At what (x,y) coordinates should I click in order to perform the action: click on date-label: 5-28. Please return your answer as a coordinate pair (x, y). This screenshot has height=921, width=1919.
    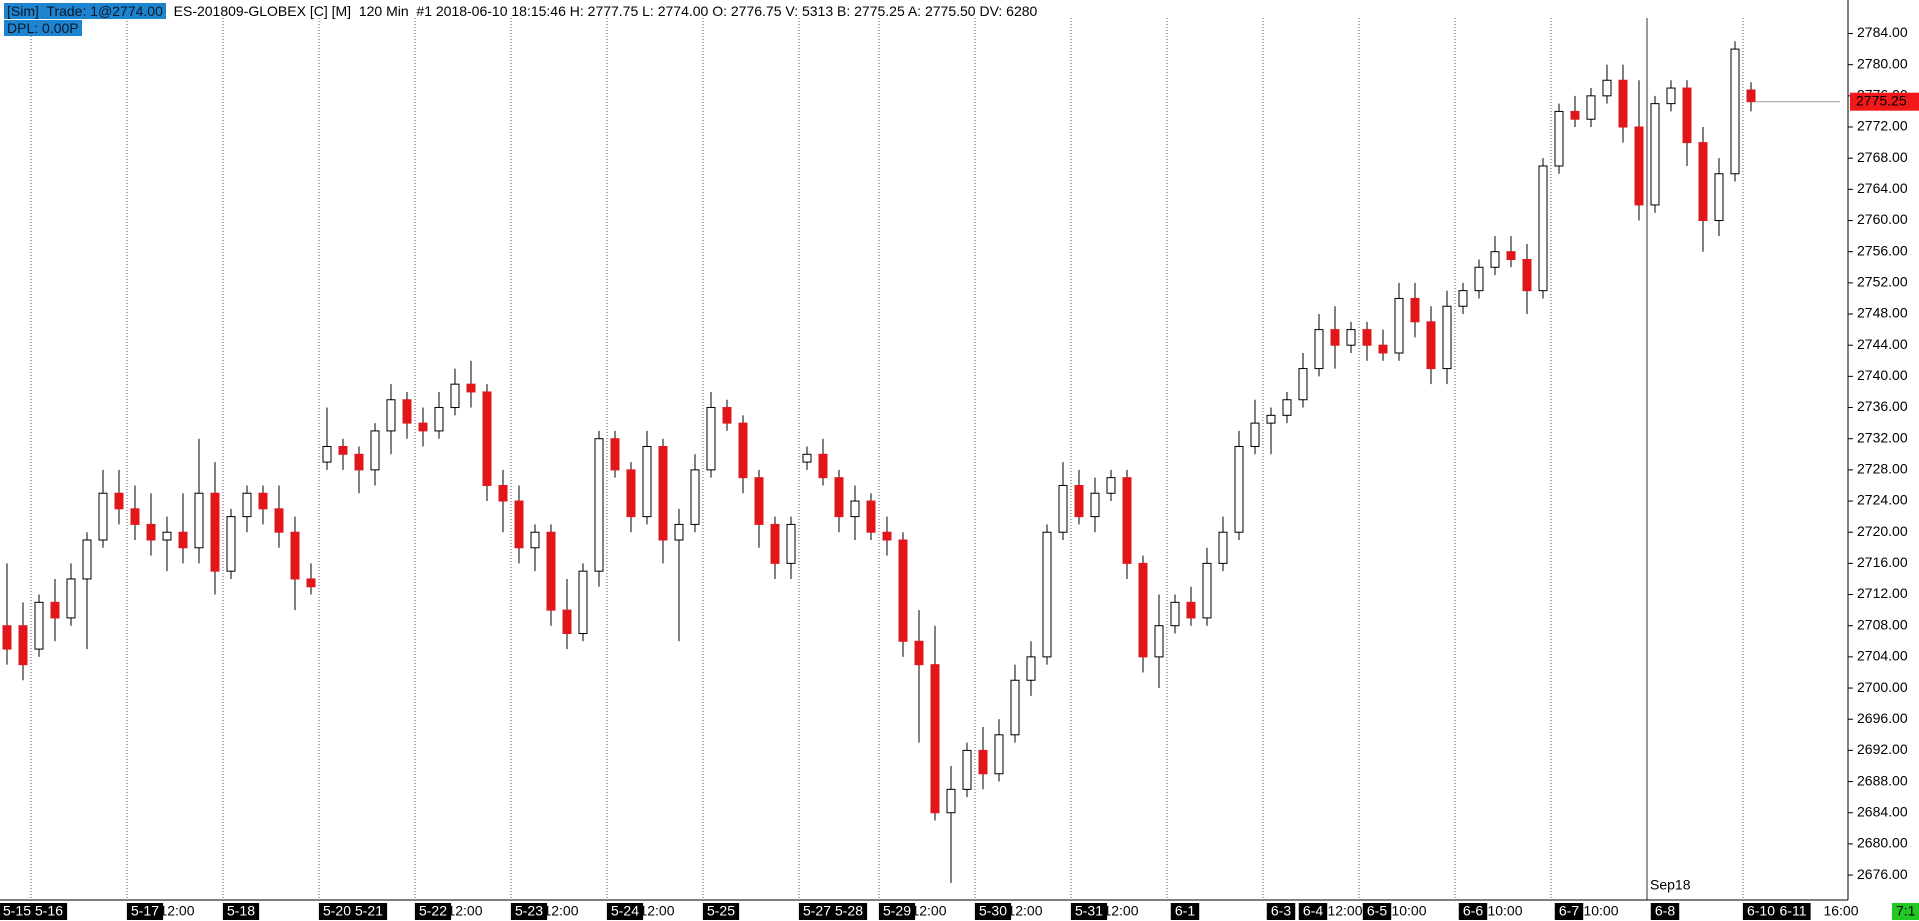
    Looking at the image, I should click on (849, 911).